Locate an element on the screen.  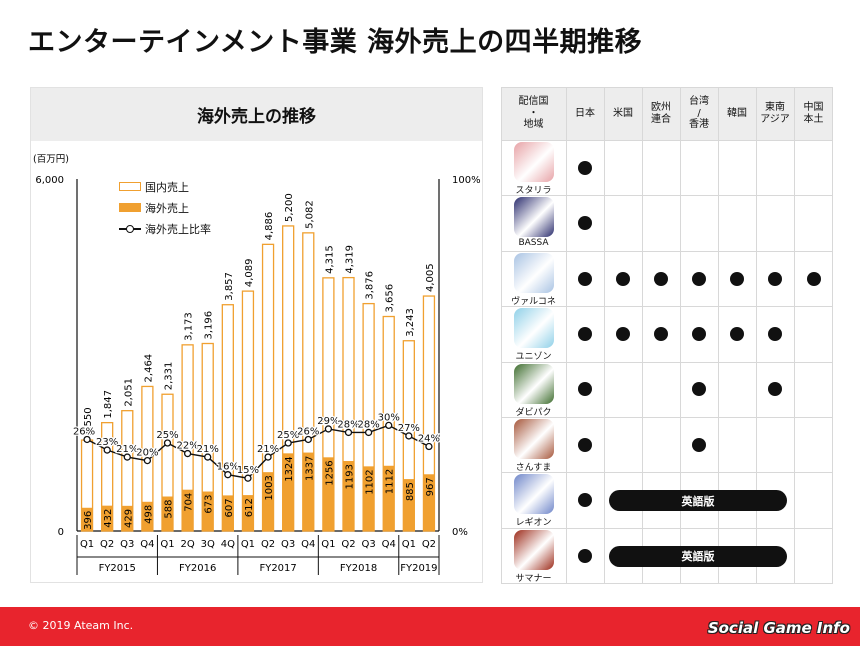
overseas-label: 673 is located at coordinates (209, 504).